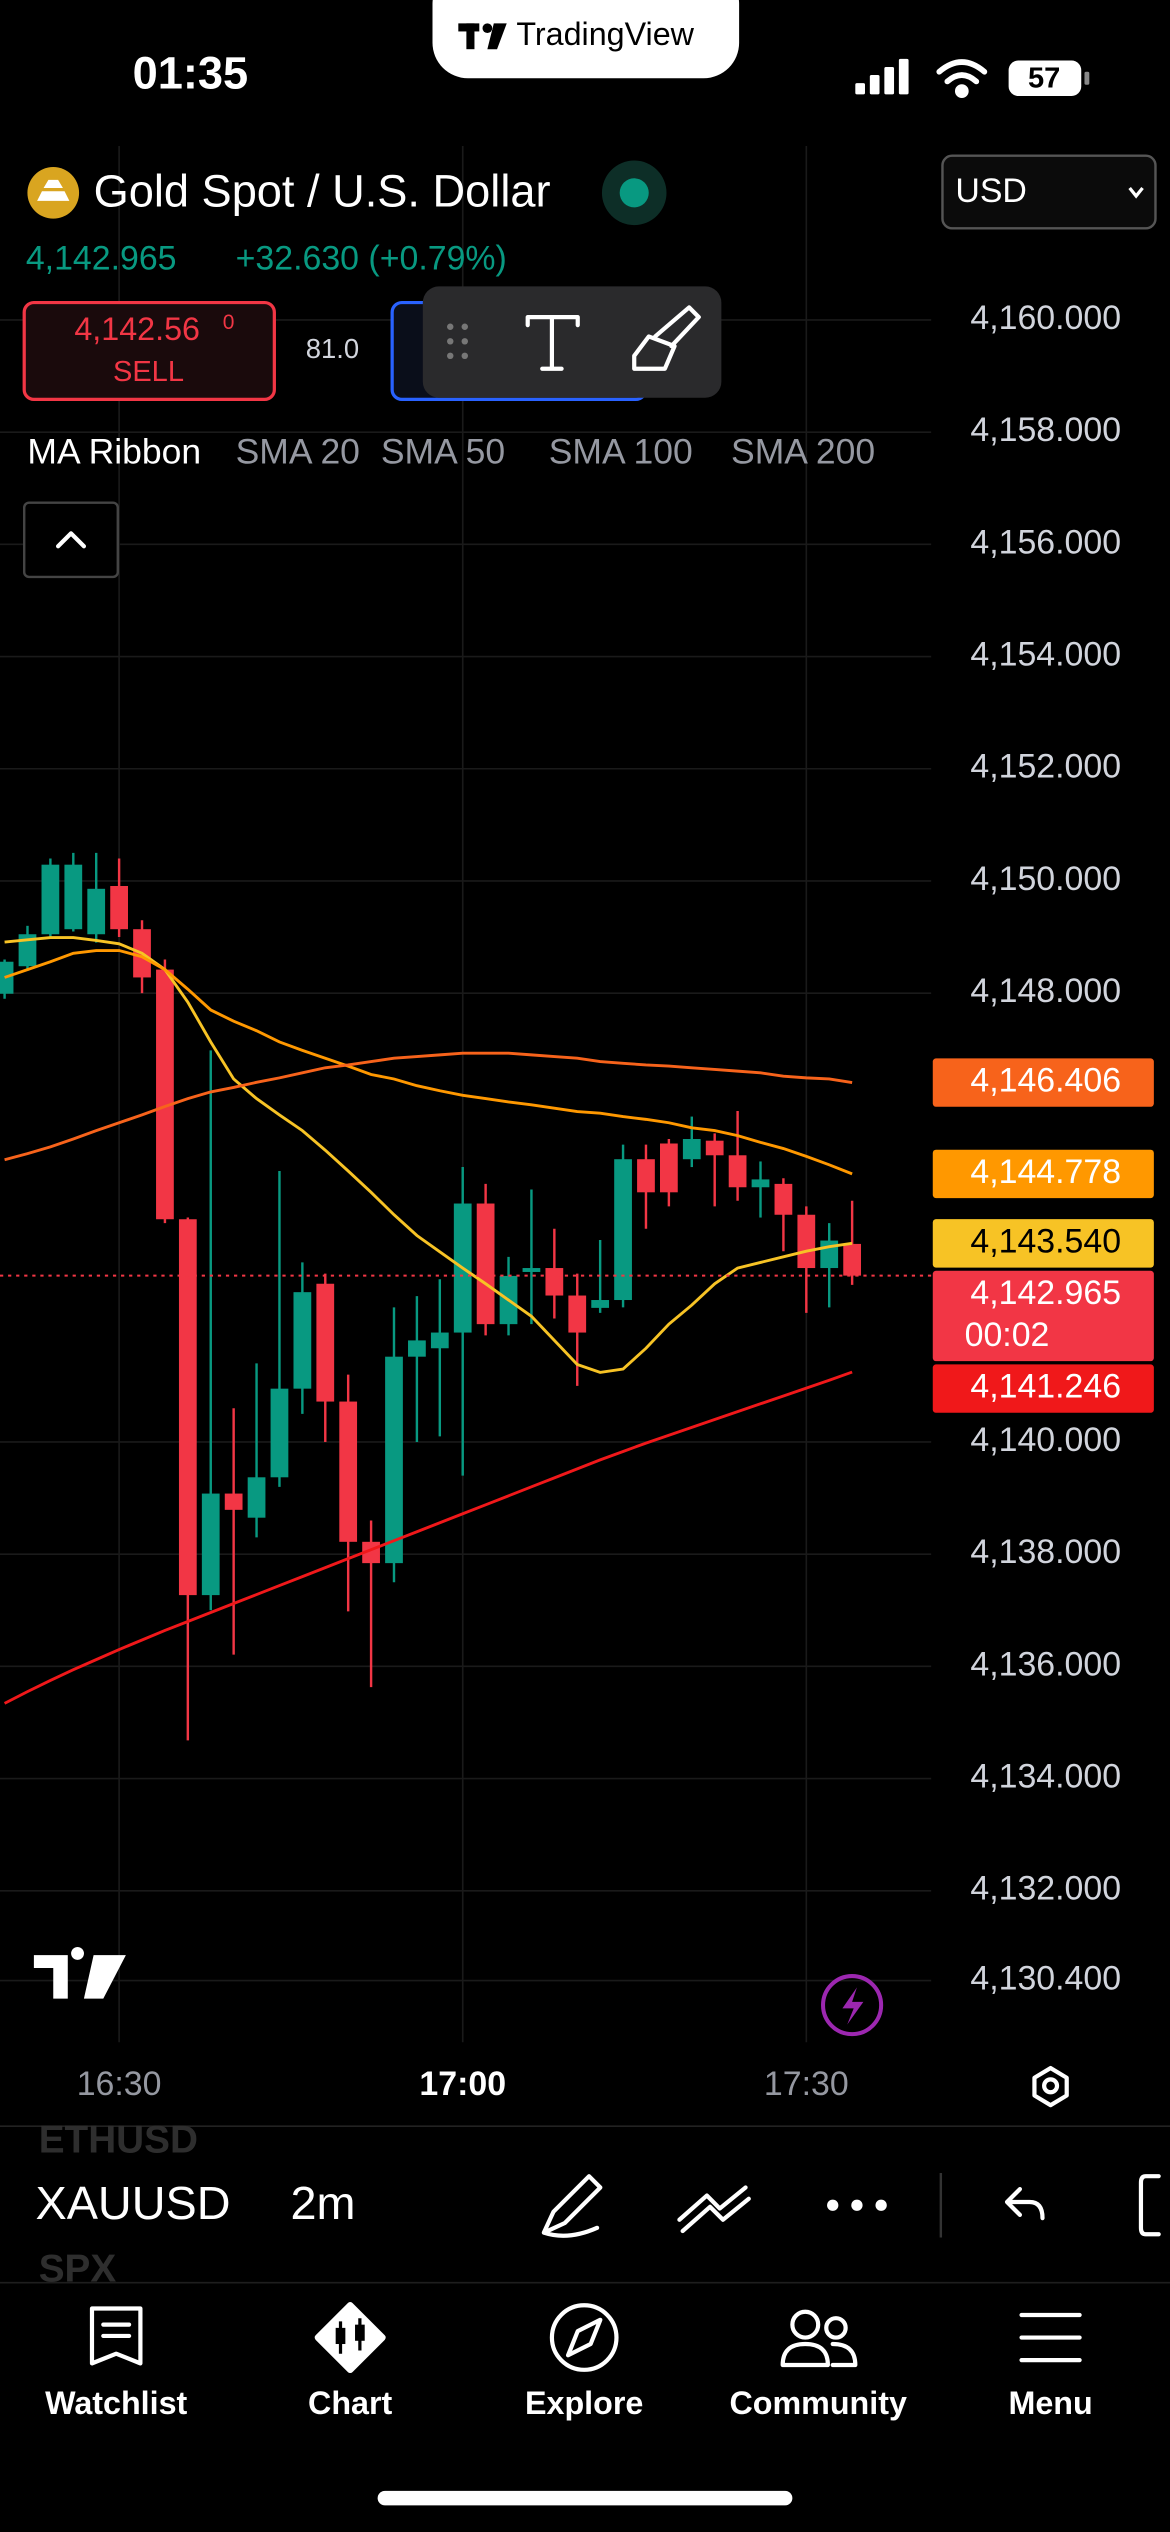  I want to click on indicator-name: MA Ribbon, so click(114, 452).